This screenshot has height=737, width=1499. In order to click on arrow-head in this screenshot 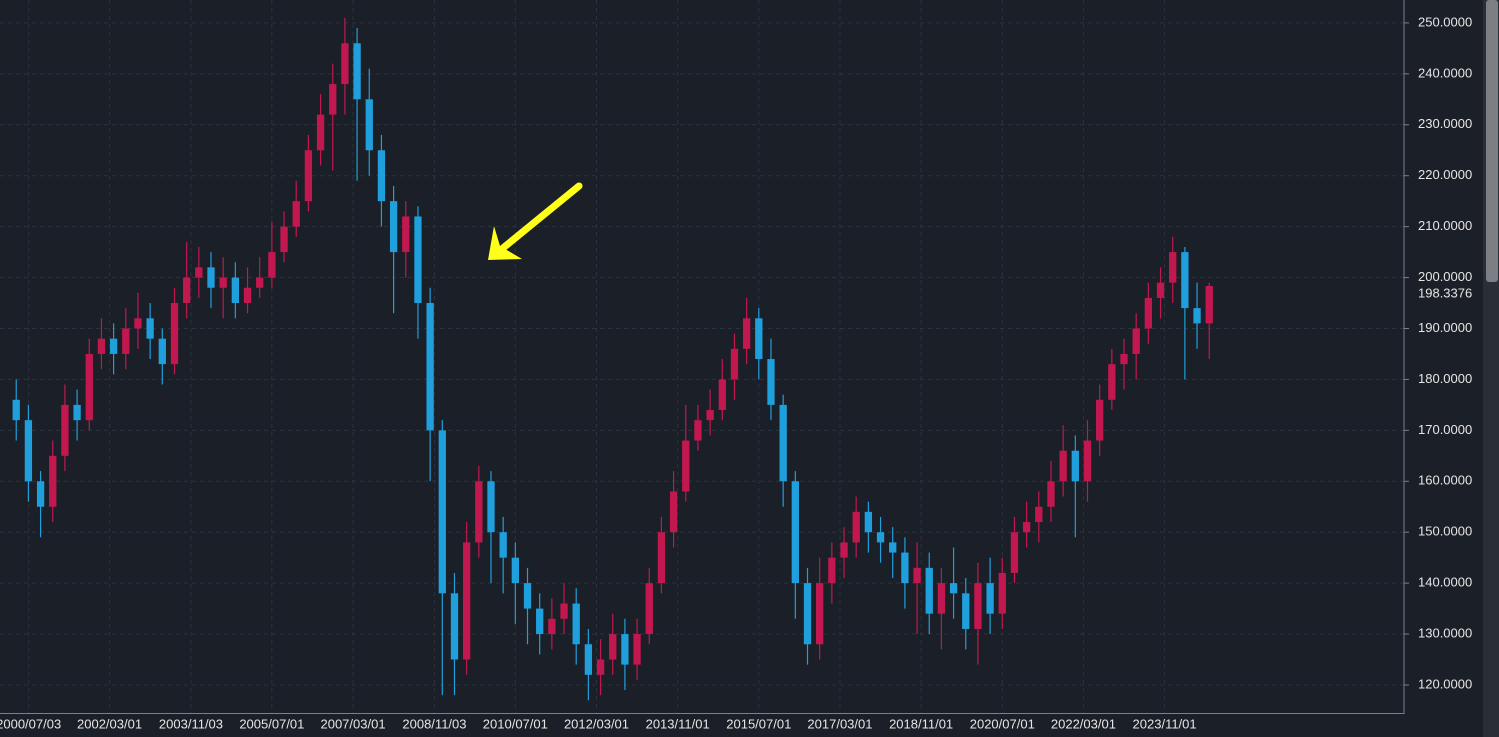, I will do `click(505, 243)`.